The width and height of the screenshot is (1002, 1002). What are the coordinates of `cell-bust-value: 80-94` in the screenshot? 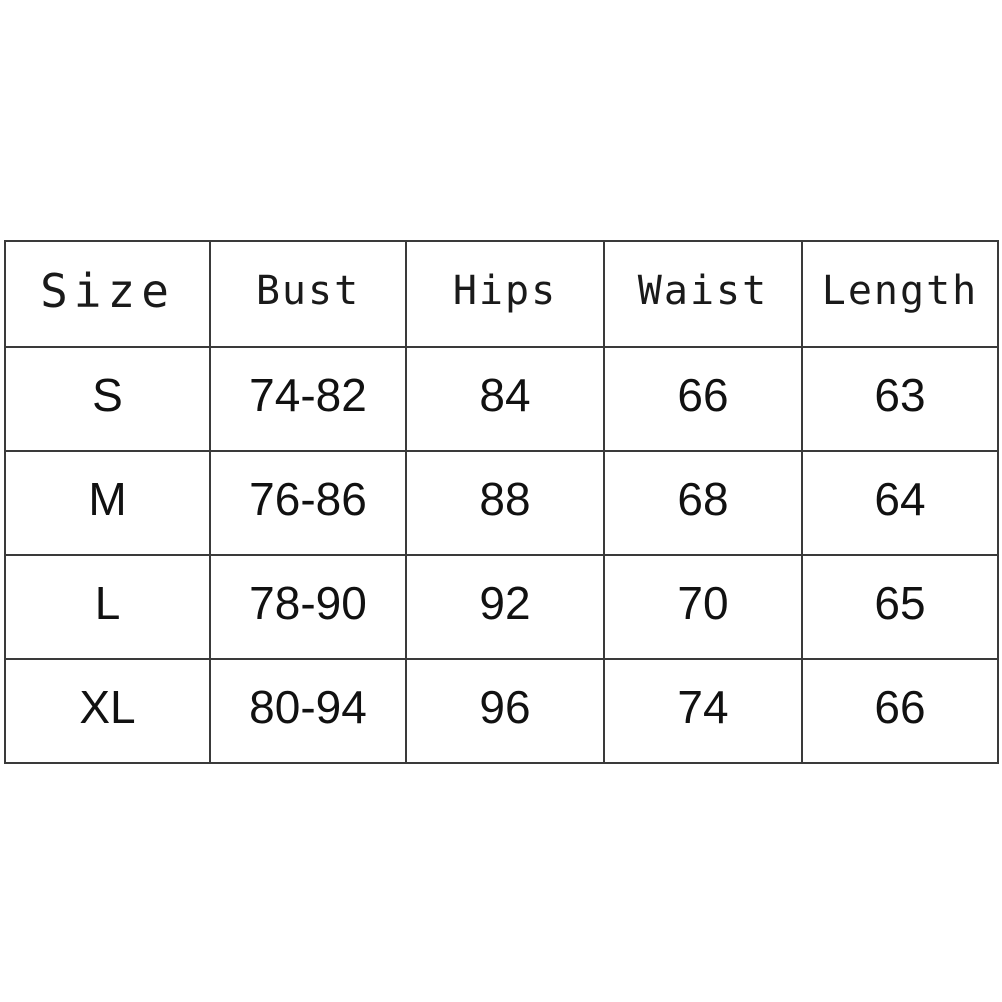 It's located at (308, 707).